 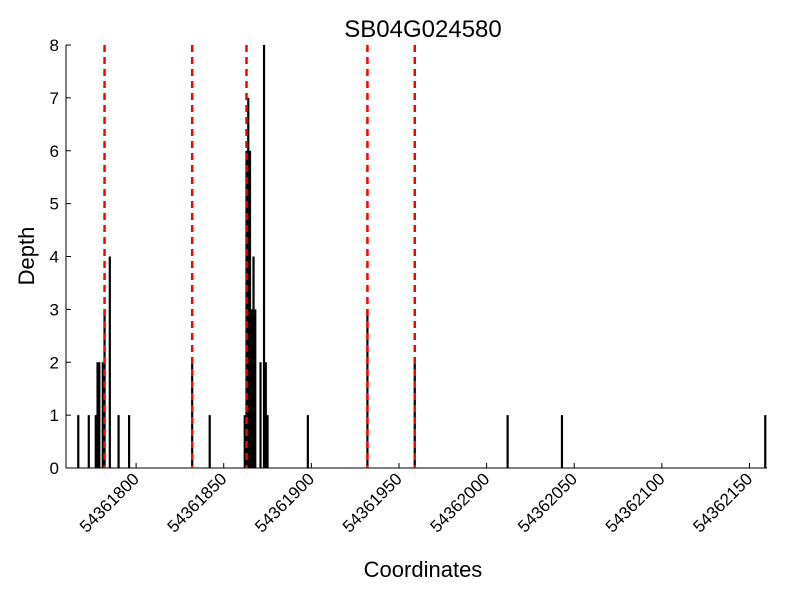 I want to click on y-tick-label: 6, so click(x=54, y=151).